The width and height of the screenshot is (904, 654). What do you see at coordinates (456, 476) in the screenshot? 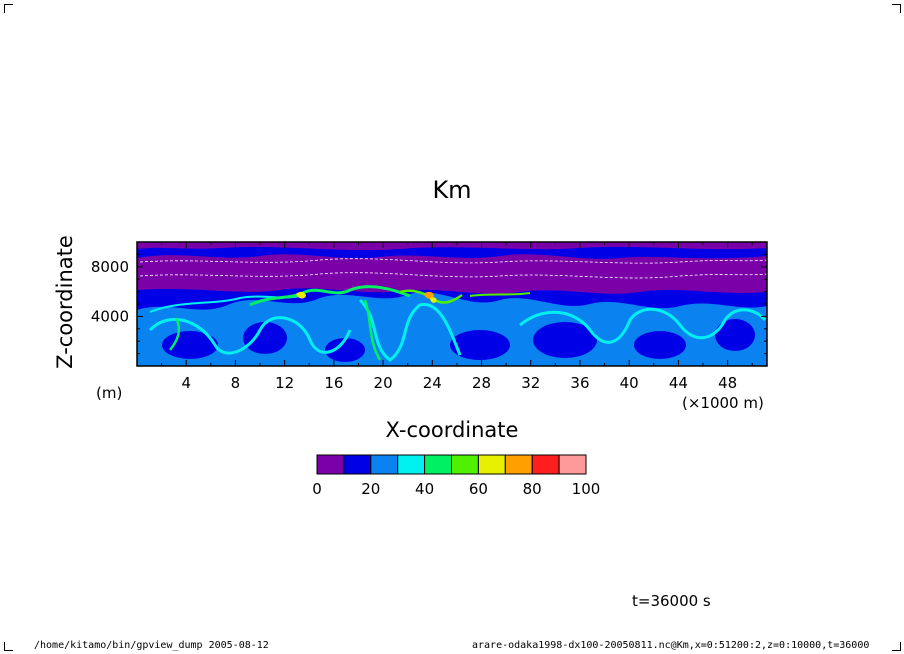
I see `colorbar: 0 20 40 60 80 100` at bounding box center [456, 476].